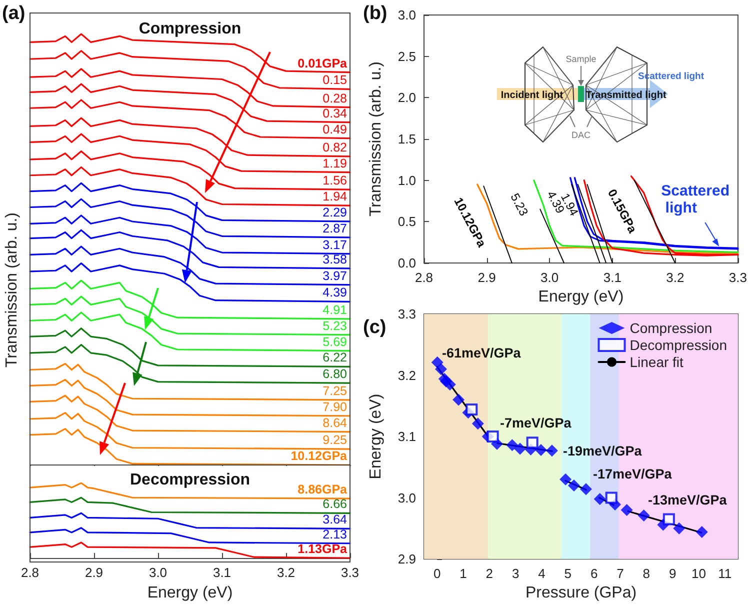 The image size is (750, 606). Describe the element at coordinates (335, 197) in the screenshot. I see `series-label: 1.94` at that location.